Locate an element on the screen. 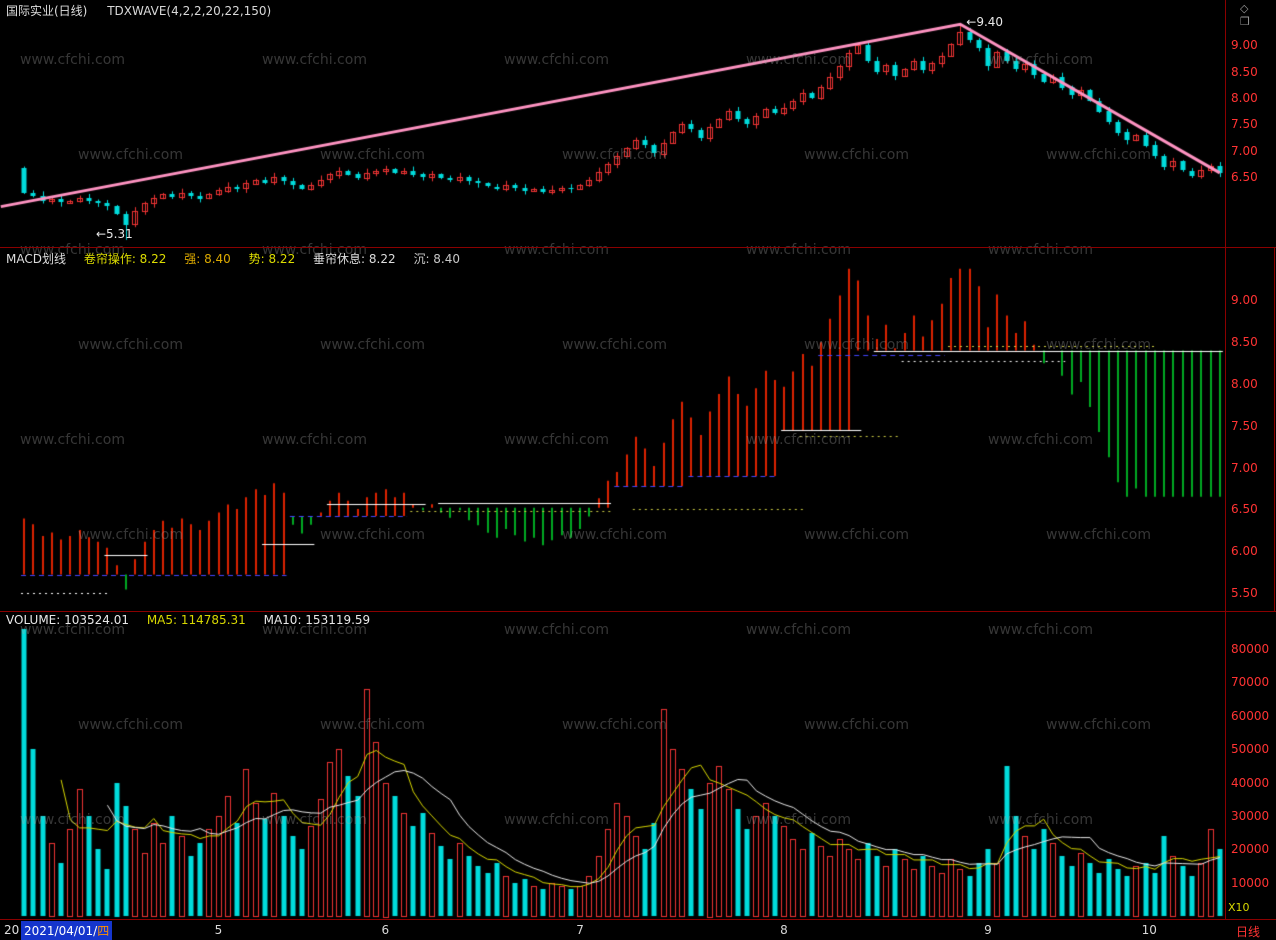  axis-separator is located at coordinates (1225, 470).